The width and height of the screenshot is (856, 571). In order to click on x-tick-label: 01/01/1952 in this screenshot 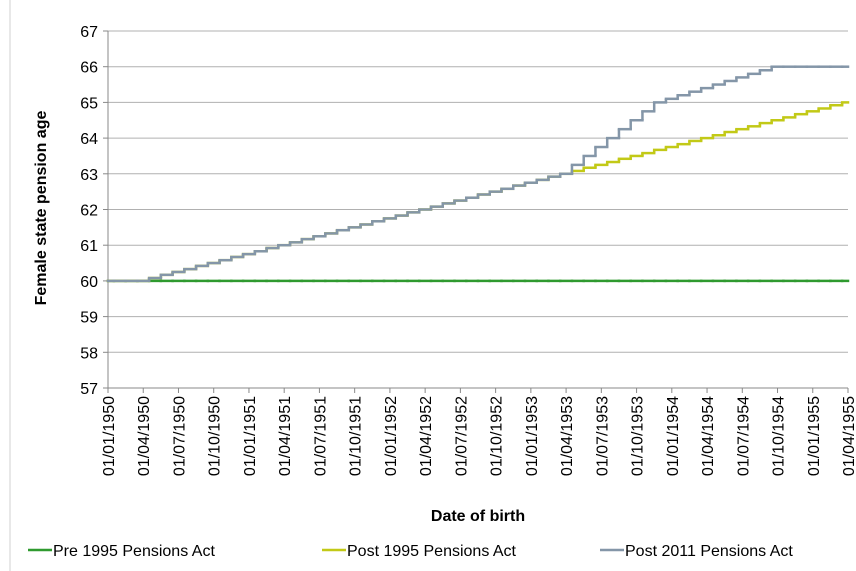, I will do `click(391, 436)`.